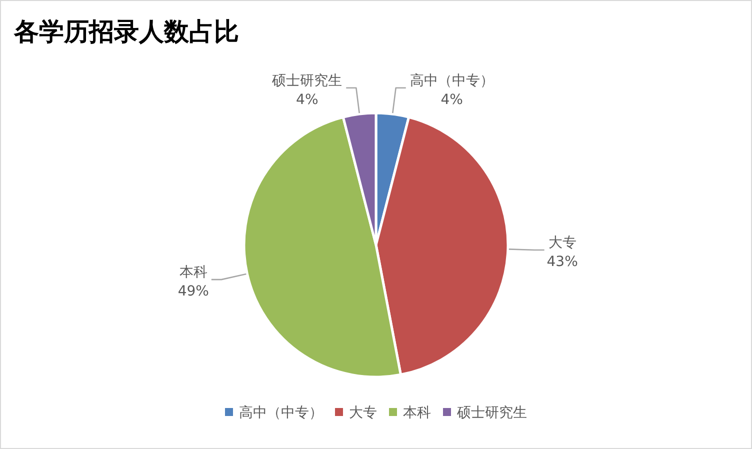 Image resolution: width=752 pixels, height=449 pixels. I want to click on legend-label: 本科, so click(417, 413).